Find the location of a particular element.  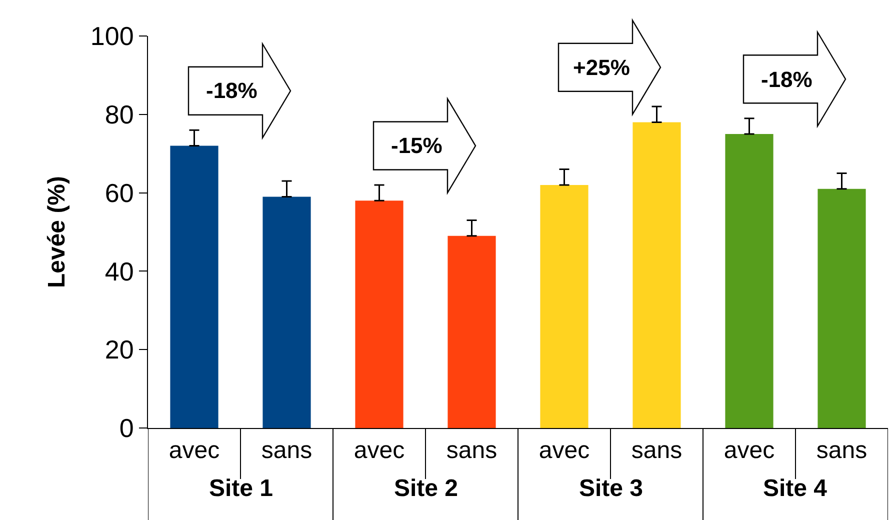

text: Site 3 is located at coordinates (611, 488).